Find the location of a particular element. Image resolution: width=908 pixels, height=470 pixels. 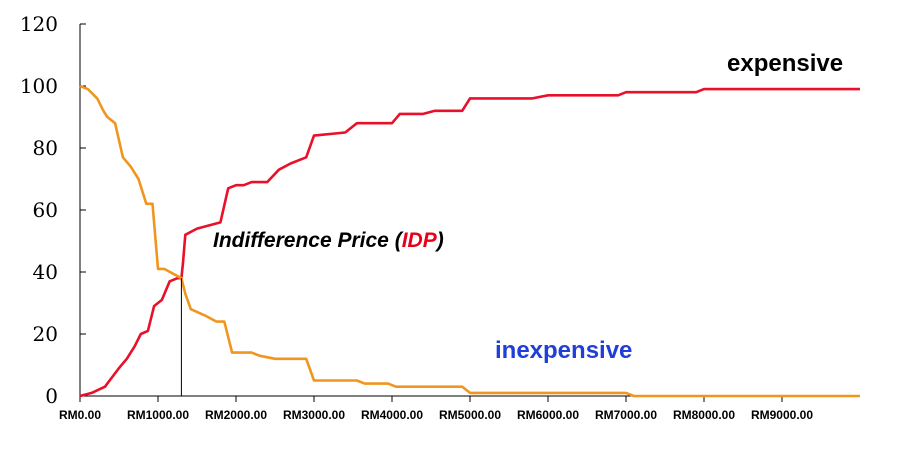

y-tick-label: 20 is located at coordinates (45, 334).